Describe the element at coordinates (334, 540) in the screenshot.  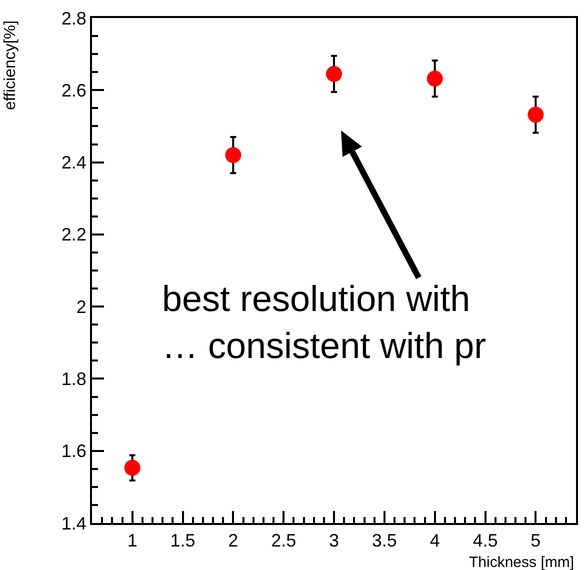
I see `x-tick-label: 3` at that location.